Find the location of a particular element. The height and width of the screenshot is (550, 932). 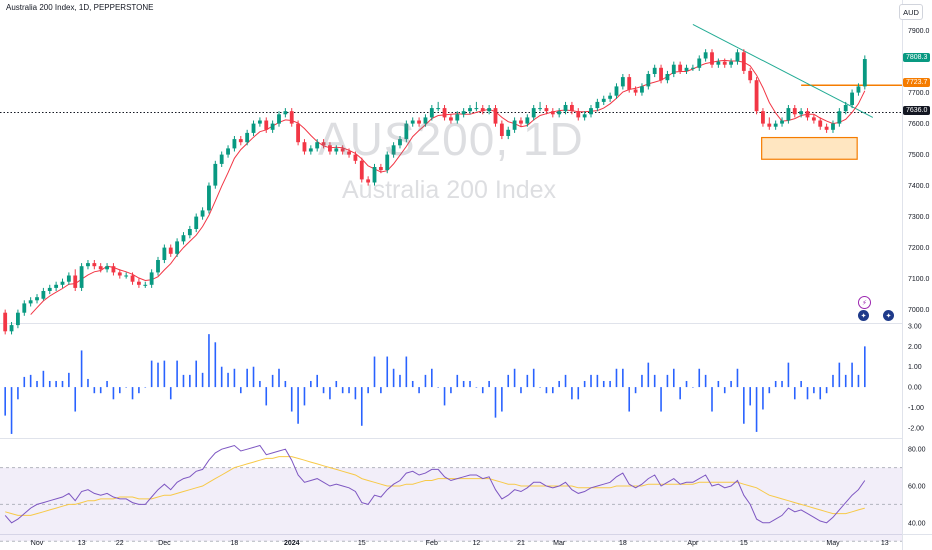

rsi-tick-label: 40.00 is located at coordinates (917, 523).